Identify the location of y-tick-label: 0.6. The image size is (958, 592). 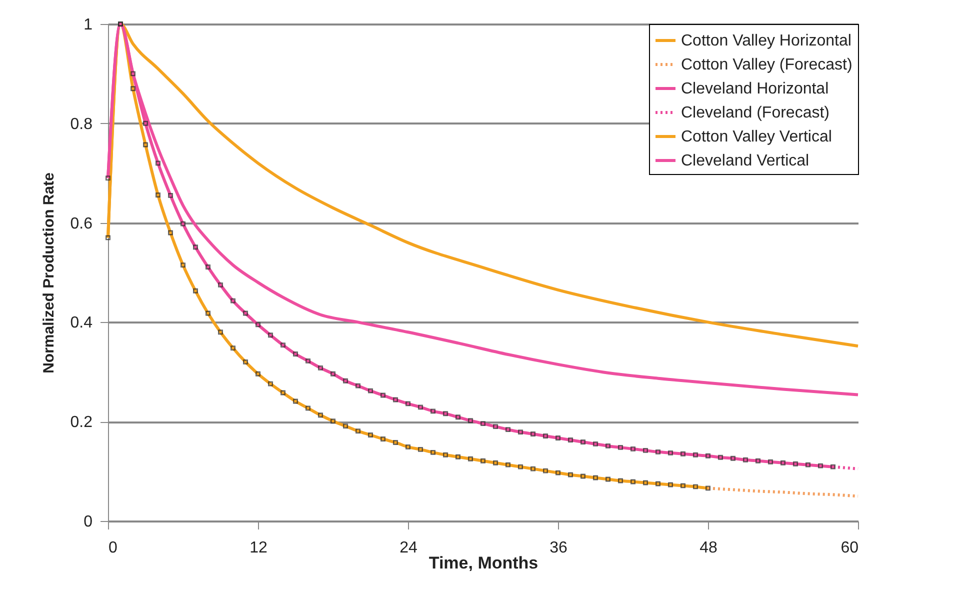
(81, 223).